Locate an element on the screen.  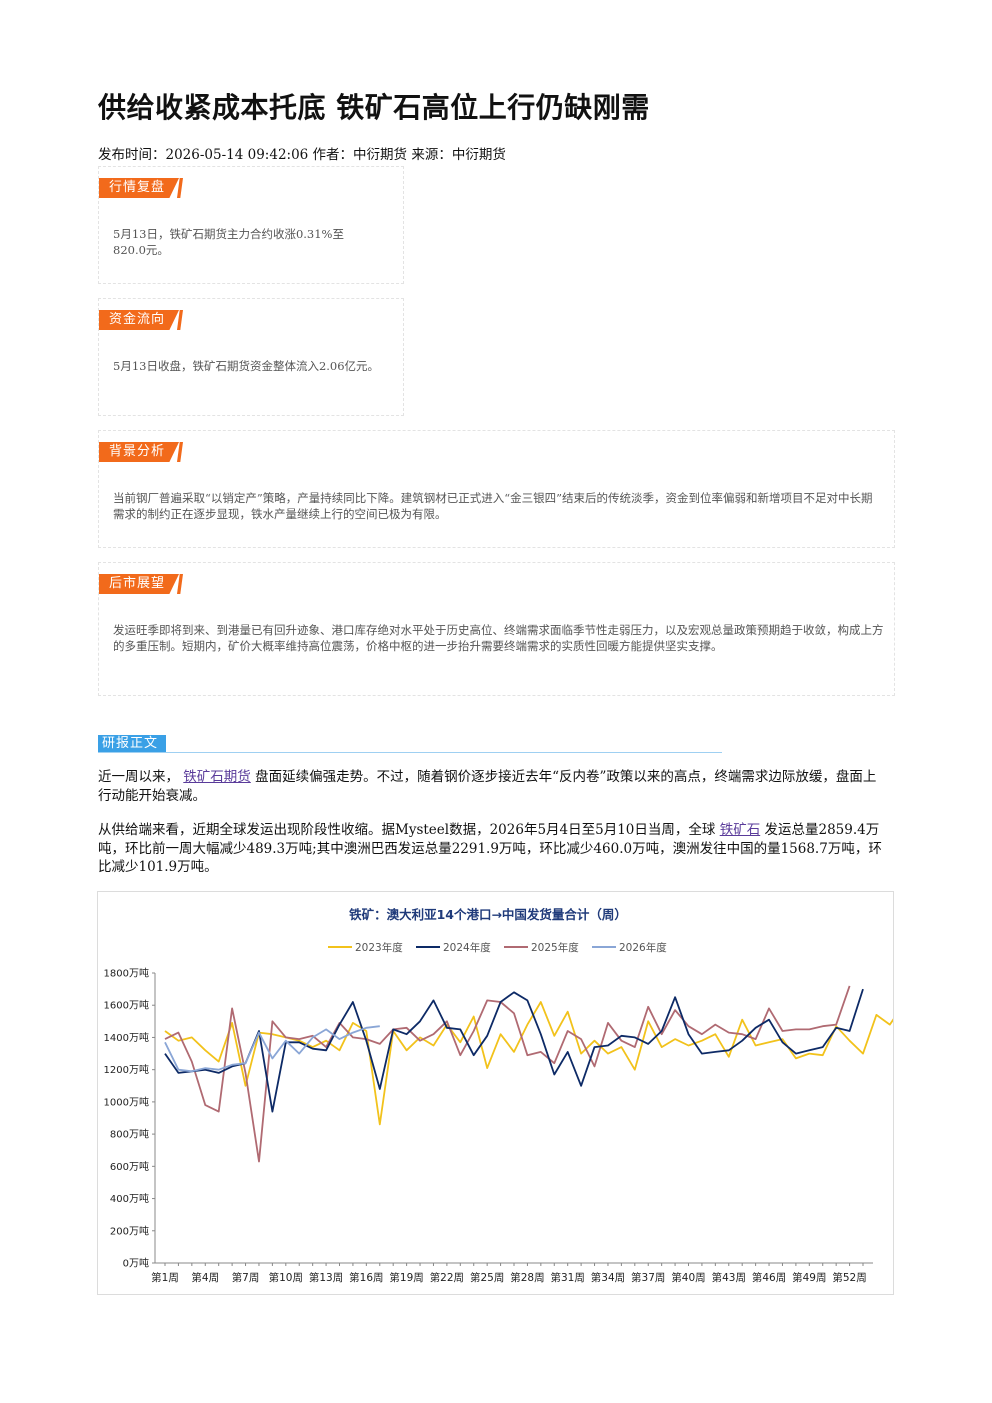
fund-tag-stripe is located at coordinates (180, 320).